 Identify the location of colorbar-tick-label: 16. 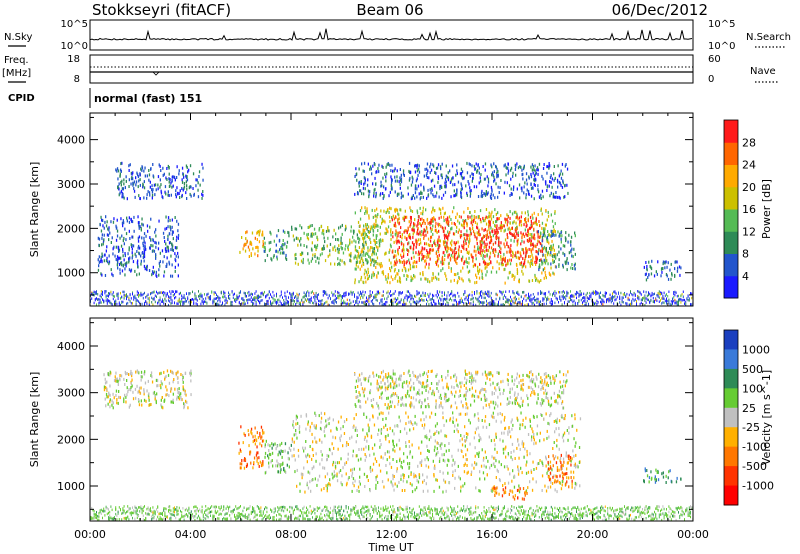
(749, 209).